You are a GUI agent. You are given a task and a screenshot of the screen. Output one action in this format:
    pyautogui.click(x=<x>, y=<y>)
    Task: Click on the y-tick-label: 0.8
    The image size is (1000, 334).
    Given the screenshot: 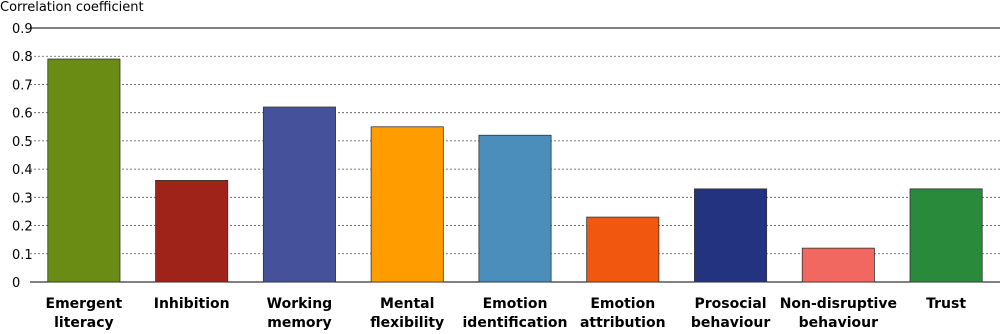 What is the action you would take?
    pyautogui.click(x=22, y=57)
    